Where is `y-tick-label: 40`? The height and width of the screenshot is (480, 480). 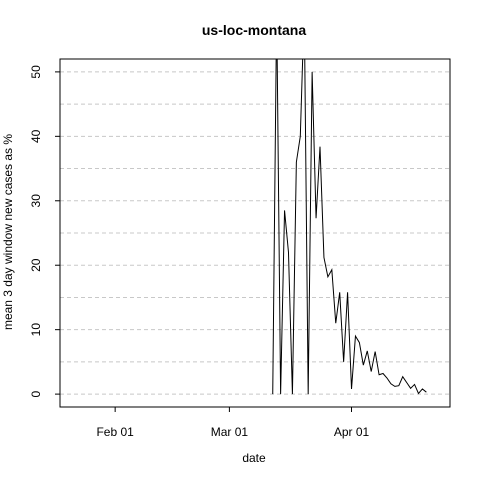 y-tick-label: 40 is located at coordinates (36, 136).